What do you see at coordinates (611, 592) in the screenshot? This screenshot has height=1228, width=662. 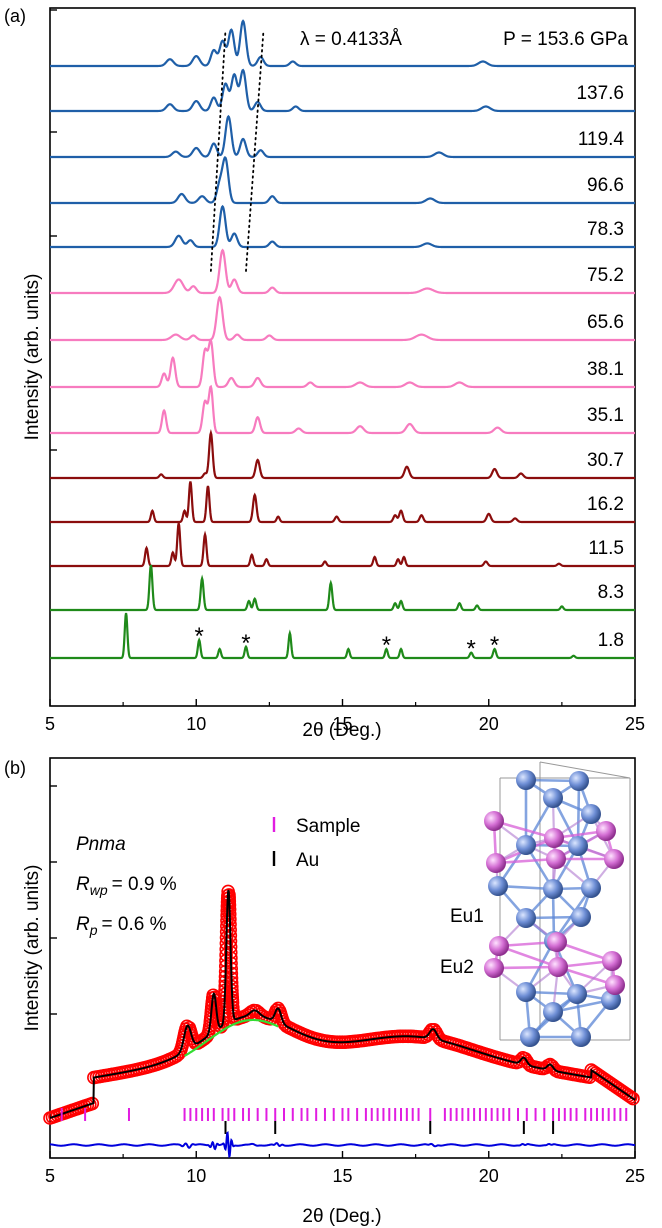 I see `pressure-label: 8.3` at bounding box center [611, 592].